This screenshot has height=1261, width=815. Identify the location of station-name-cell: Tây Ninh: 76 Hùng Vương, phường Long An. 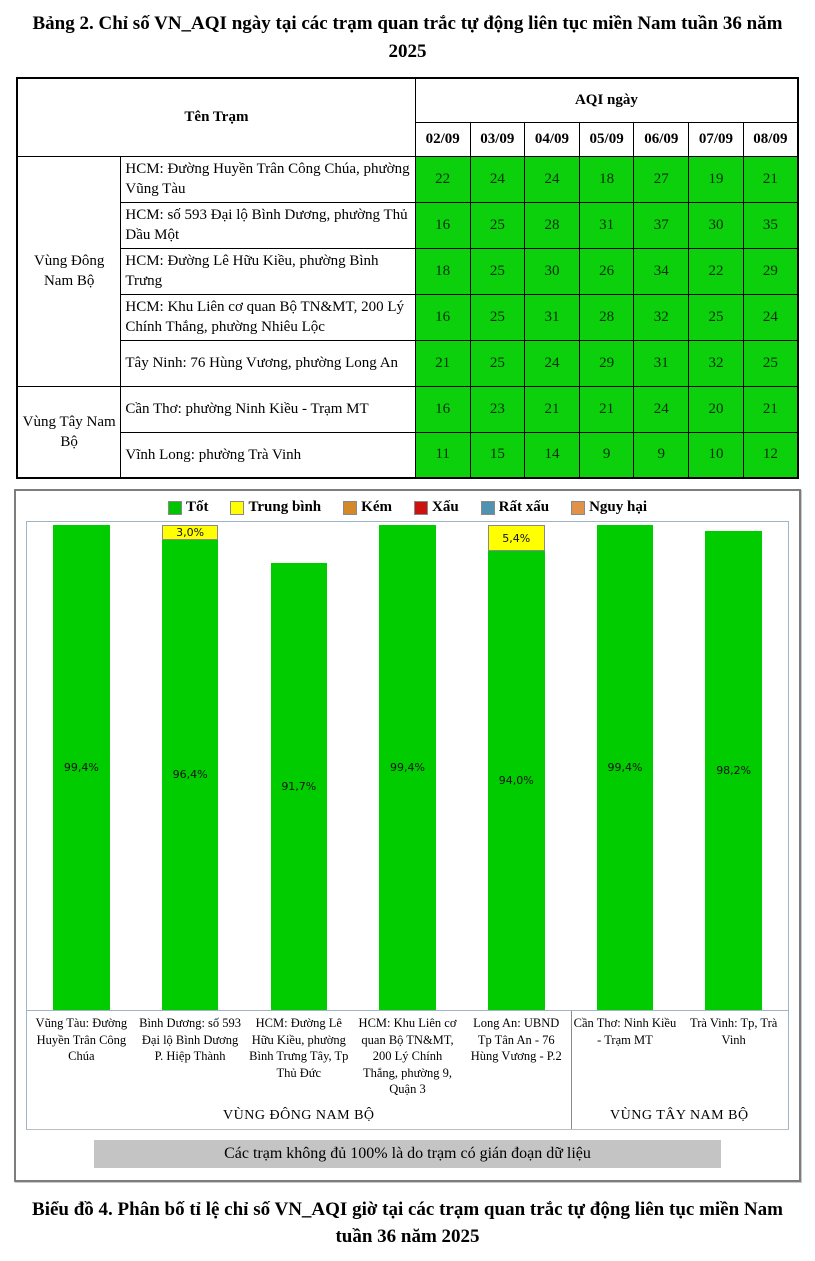
(268, 363).